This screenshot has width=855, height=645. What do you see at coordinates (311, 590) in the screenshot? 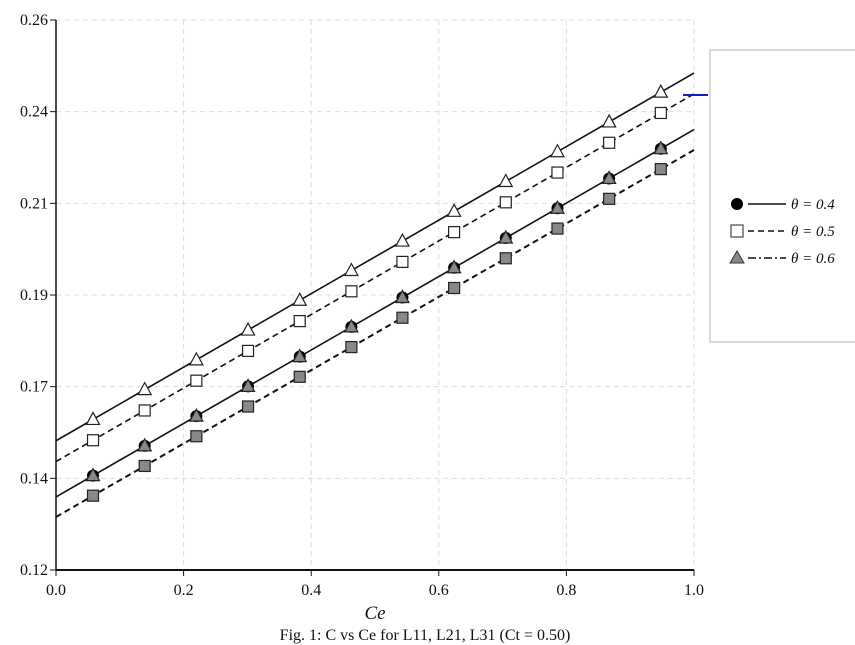
I see `x-tick-label: 0.4` at bounding box center [311, 590].